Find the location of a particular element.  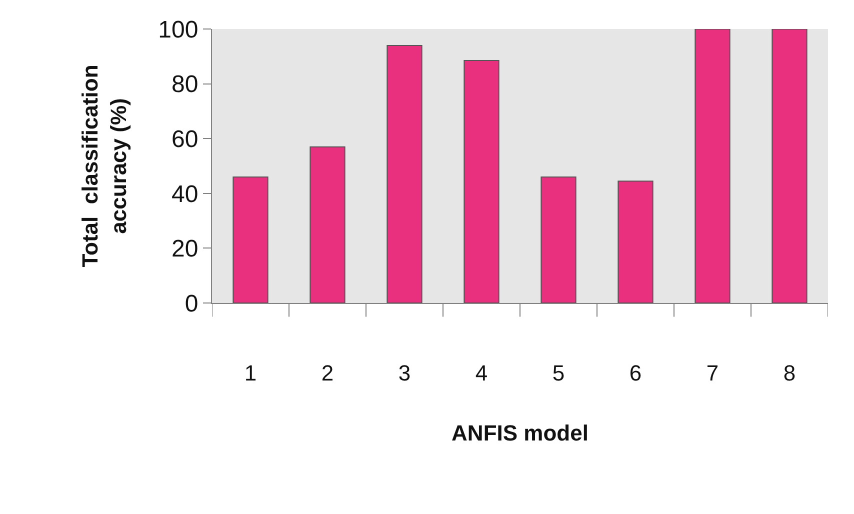

x-tick-label: 2 is located at coordinates (327, 373).